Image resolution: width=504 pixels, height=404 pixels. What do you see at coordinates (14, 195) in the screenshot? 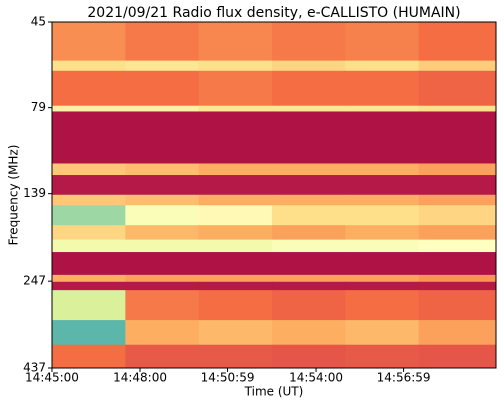
I see `y-axis-label: Frequency (MHz)` at bounding box center [14, 195].